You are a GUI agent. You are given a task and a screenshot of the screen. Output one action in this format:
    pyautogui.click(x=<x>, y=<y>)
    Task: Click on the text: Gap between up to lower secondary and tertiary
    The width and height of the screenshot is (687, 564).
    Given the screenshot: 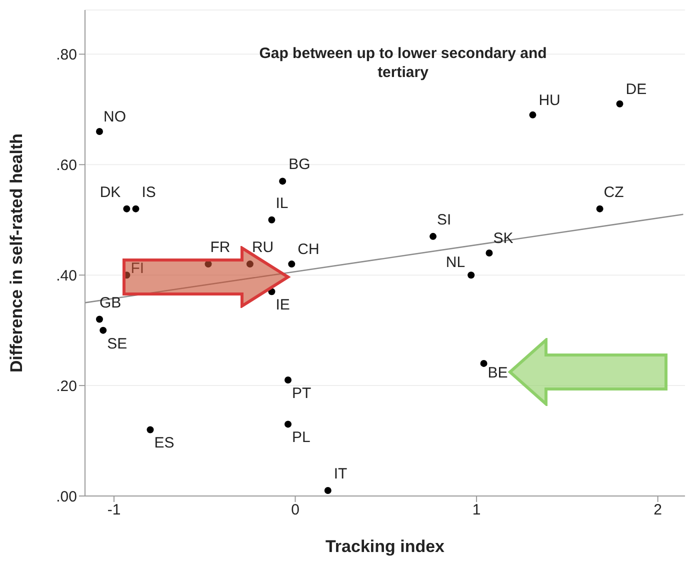 What is the action you would take?
    pyautogui.click(x=403, y=63)
    